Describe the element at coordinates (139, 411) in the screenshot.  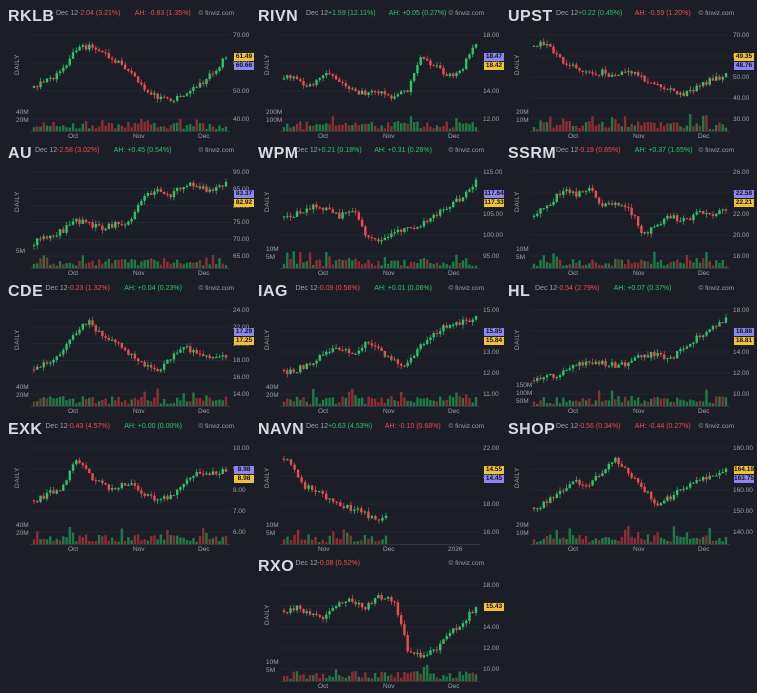
I see `x-tick-label: Nov` at that location.